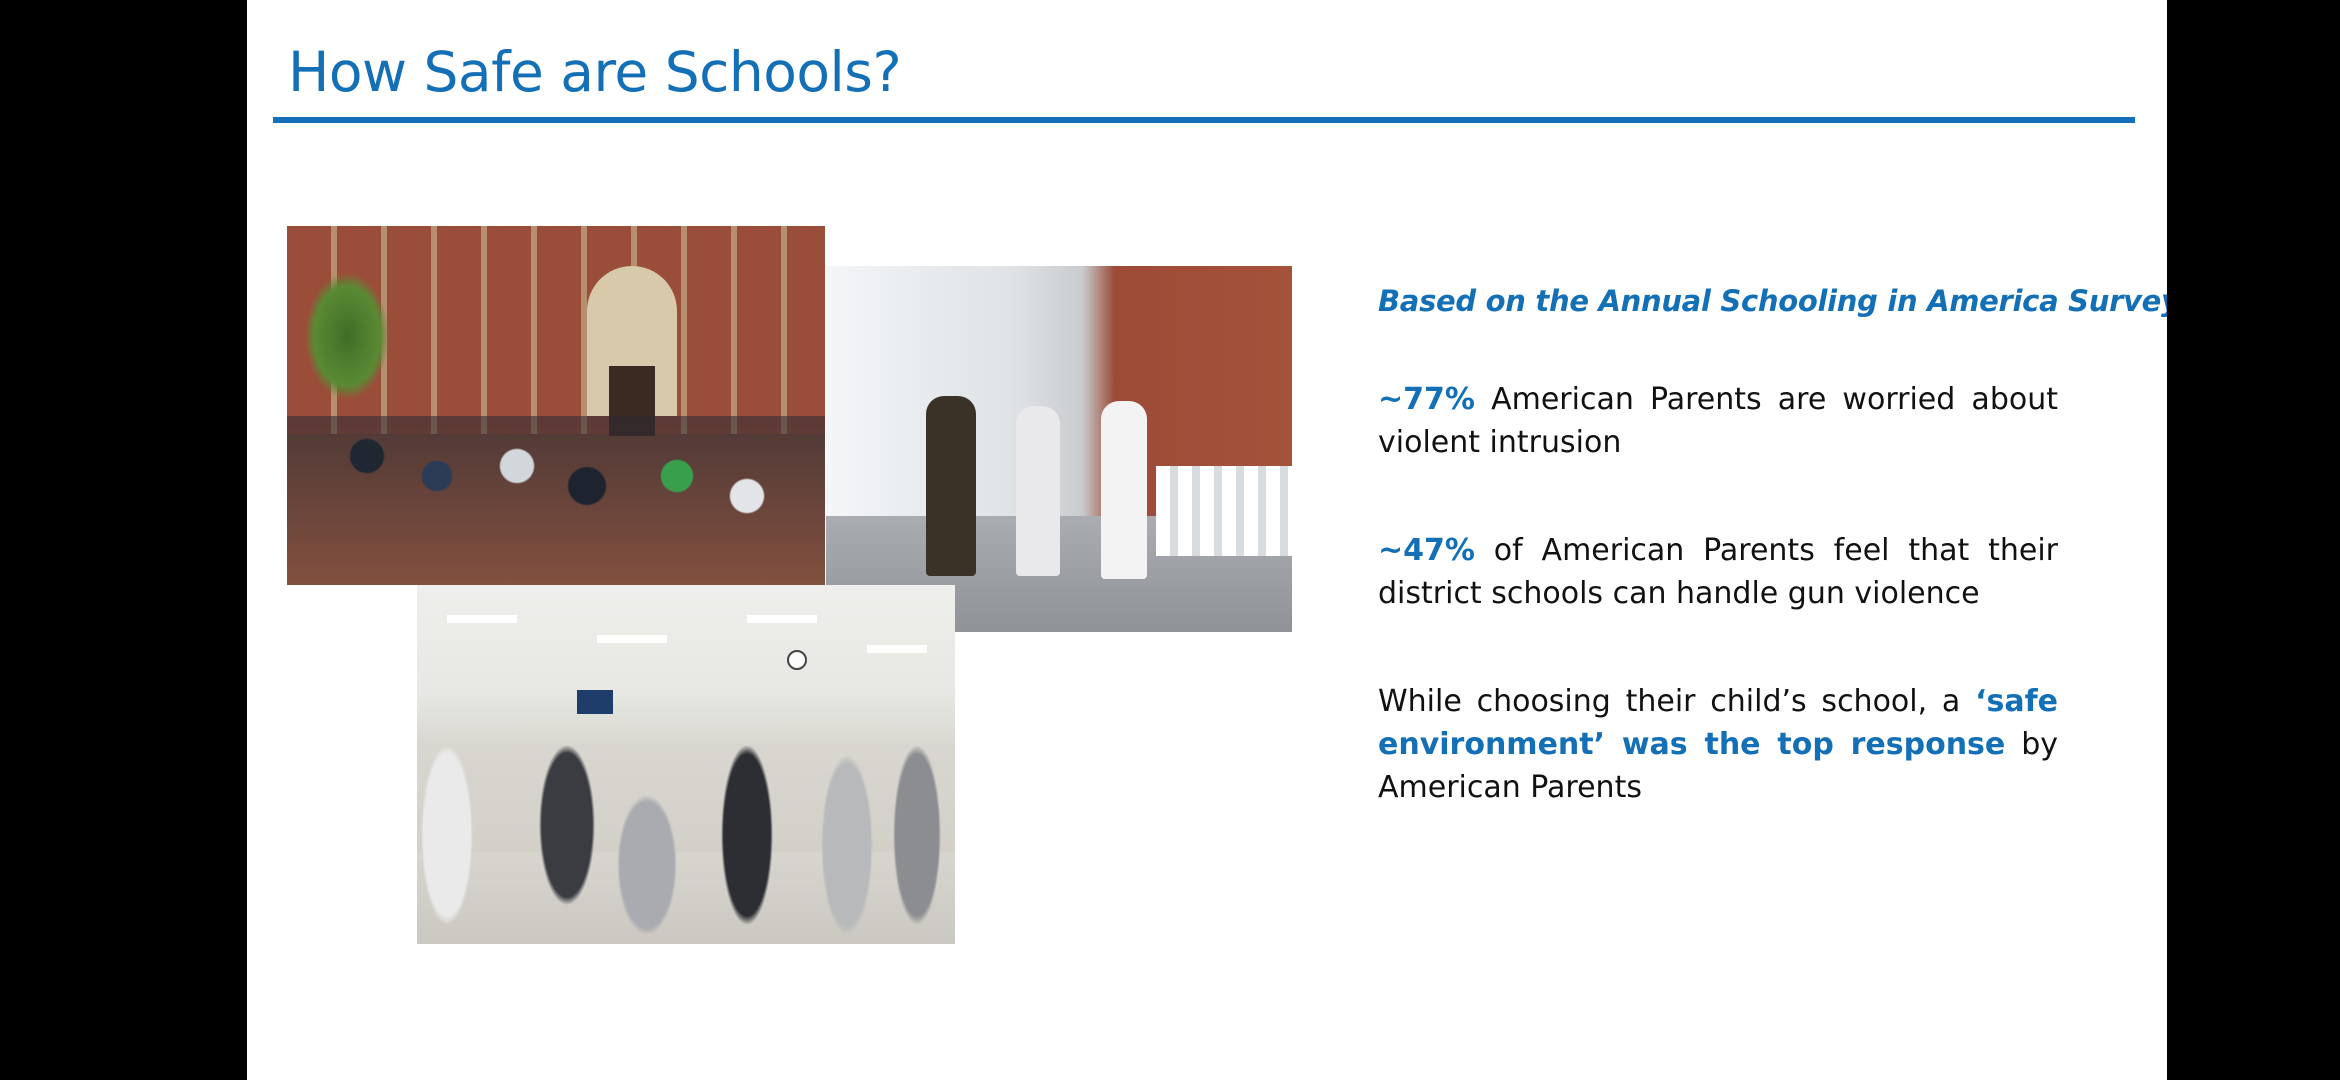  Describe the element at coordinates (1718, 723) in the screenshot. I see `stat-highlight-safe-environment: ‘safe environment’ was the top response` at that location.